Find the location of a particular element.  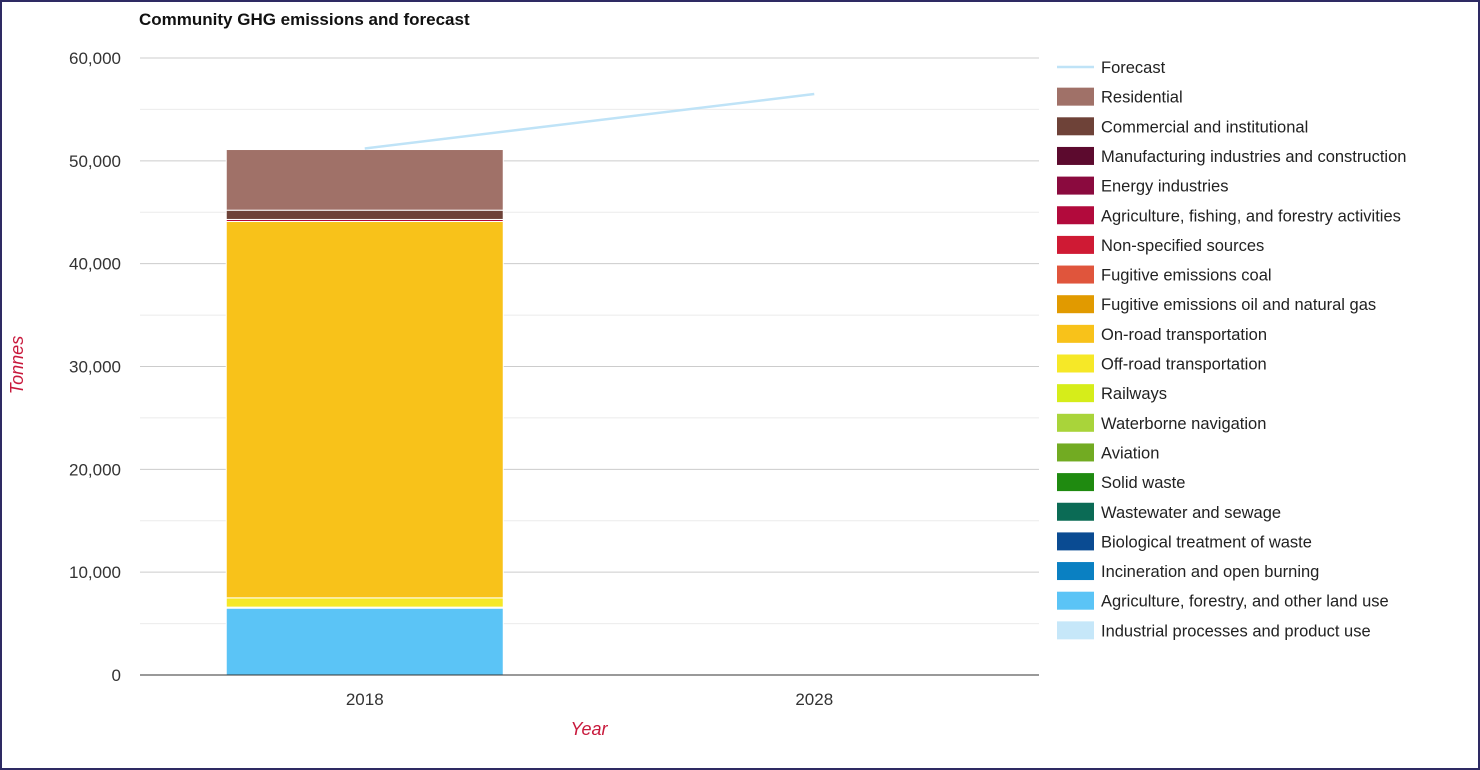

legend-item: Biological treatment of waste is located at coordinates (1184, 541).